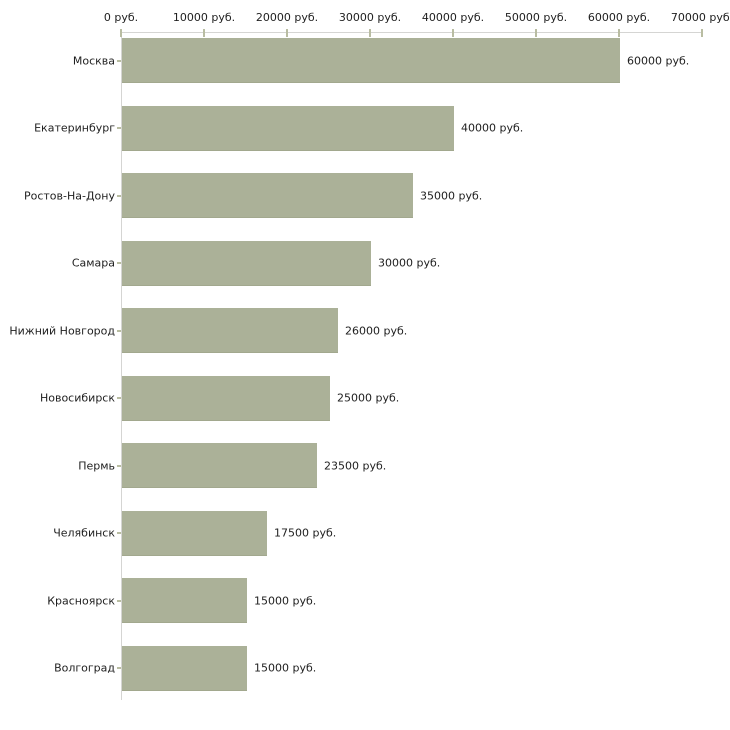  I want to click on value-label: 26000 руб., so click(376, 330).